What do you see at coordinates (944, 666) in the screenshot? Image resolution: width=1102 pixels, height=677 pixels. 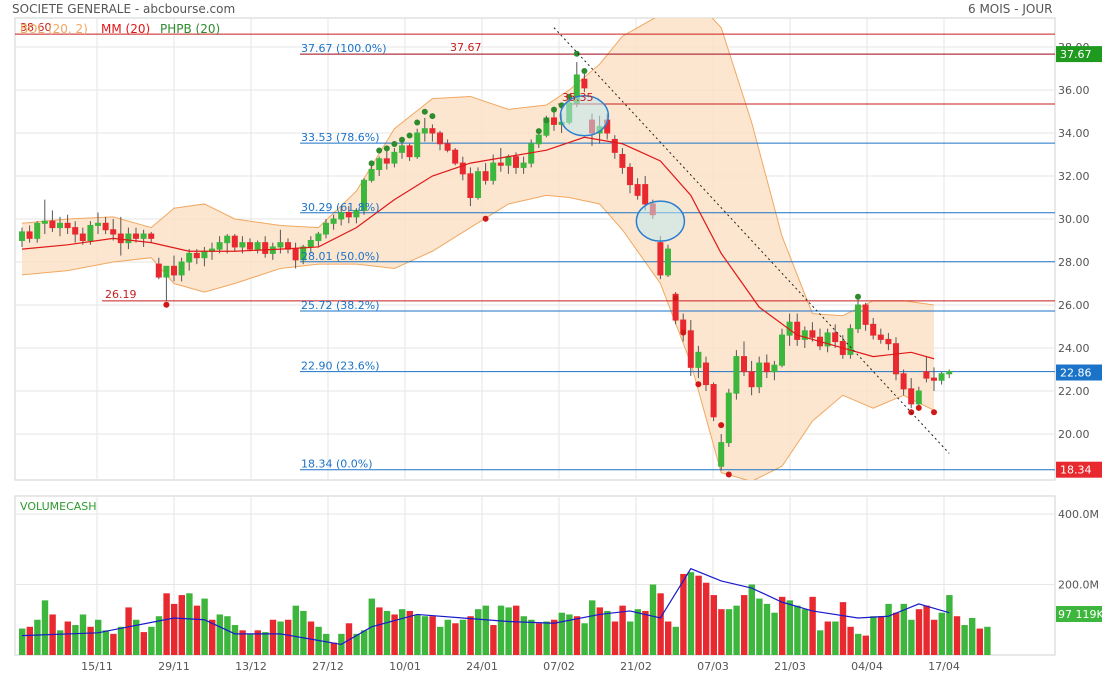 I see `date-tick-label: 17/04` at bounding box center [944, 666].